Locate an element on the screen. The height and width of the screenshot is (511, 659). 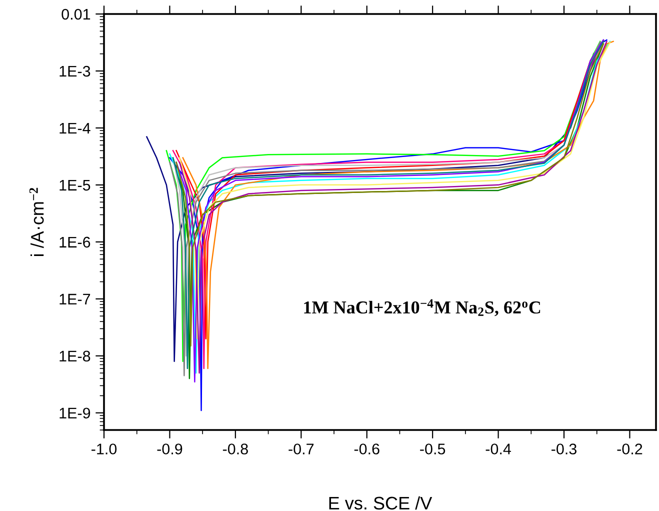
y-tick-label: 1E-3 is located at coordinates (75, 71).